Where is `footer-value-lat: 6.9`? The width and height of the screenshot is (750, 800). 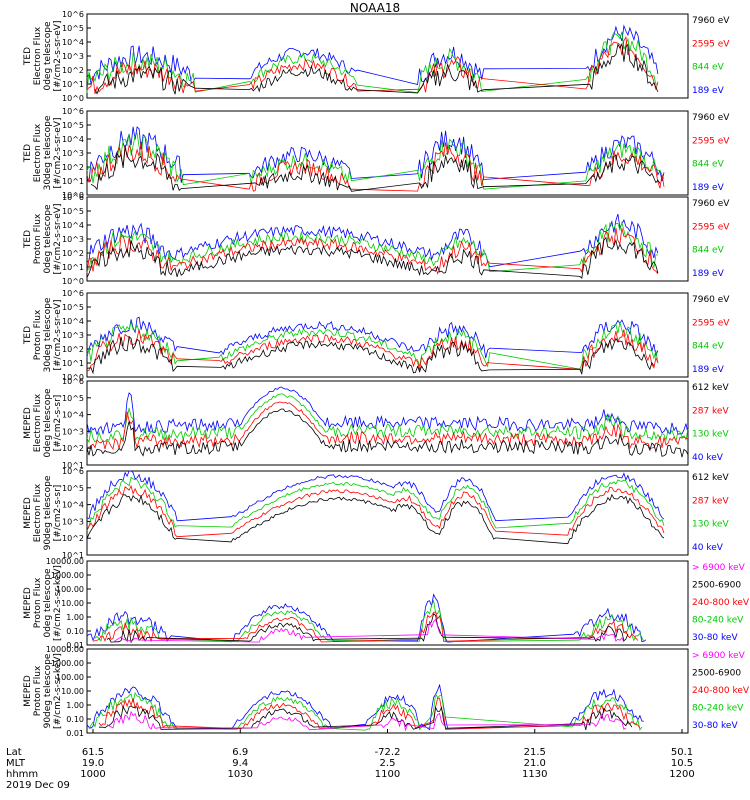
footer-value-lat: 6.9 is located at coordinates (240, 752).